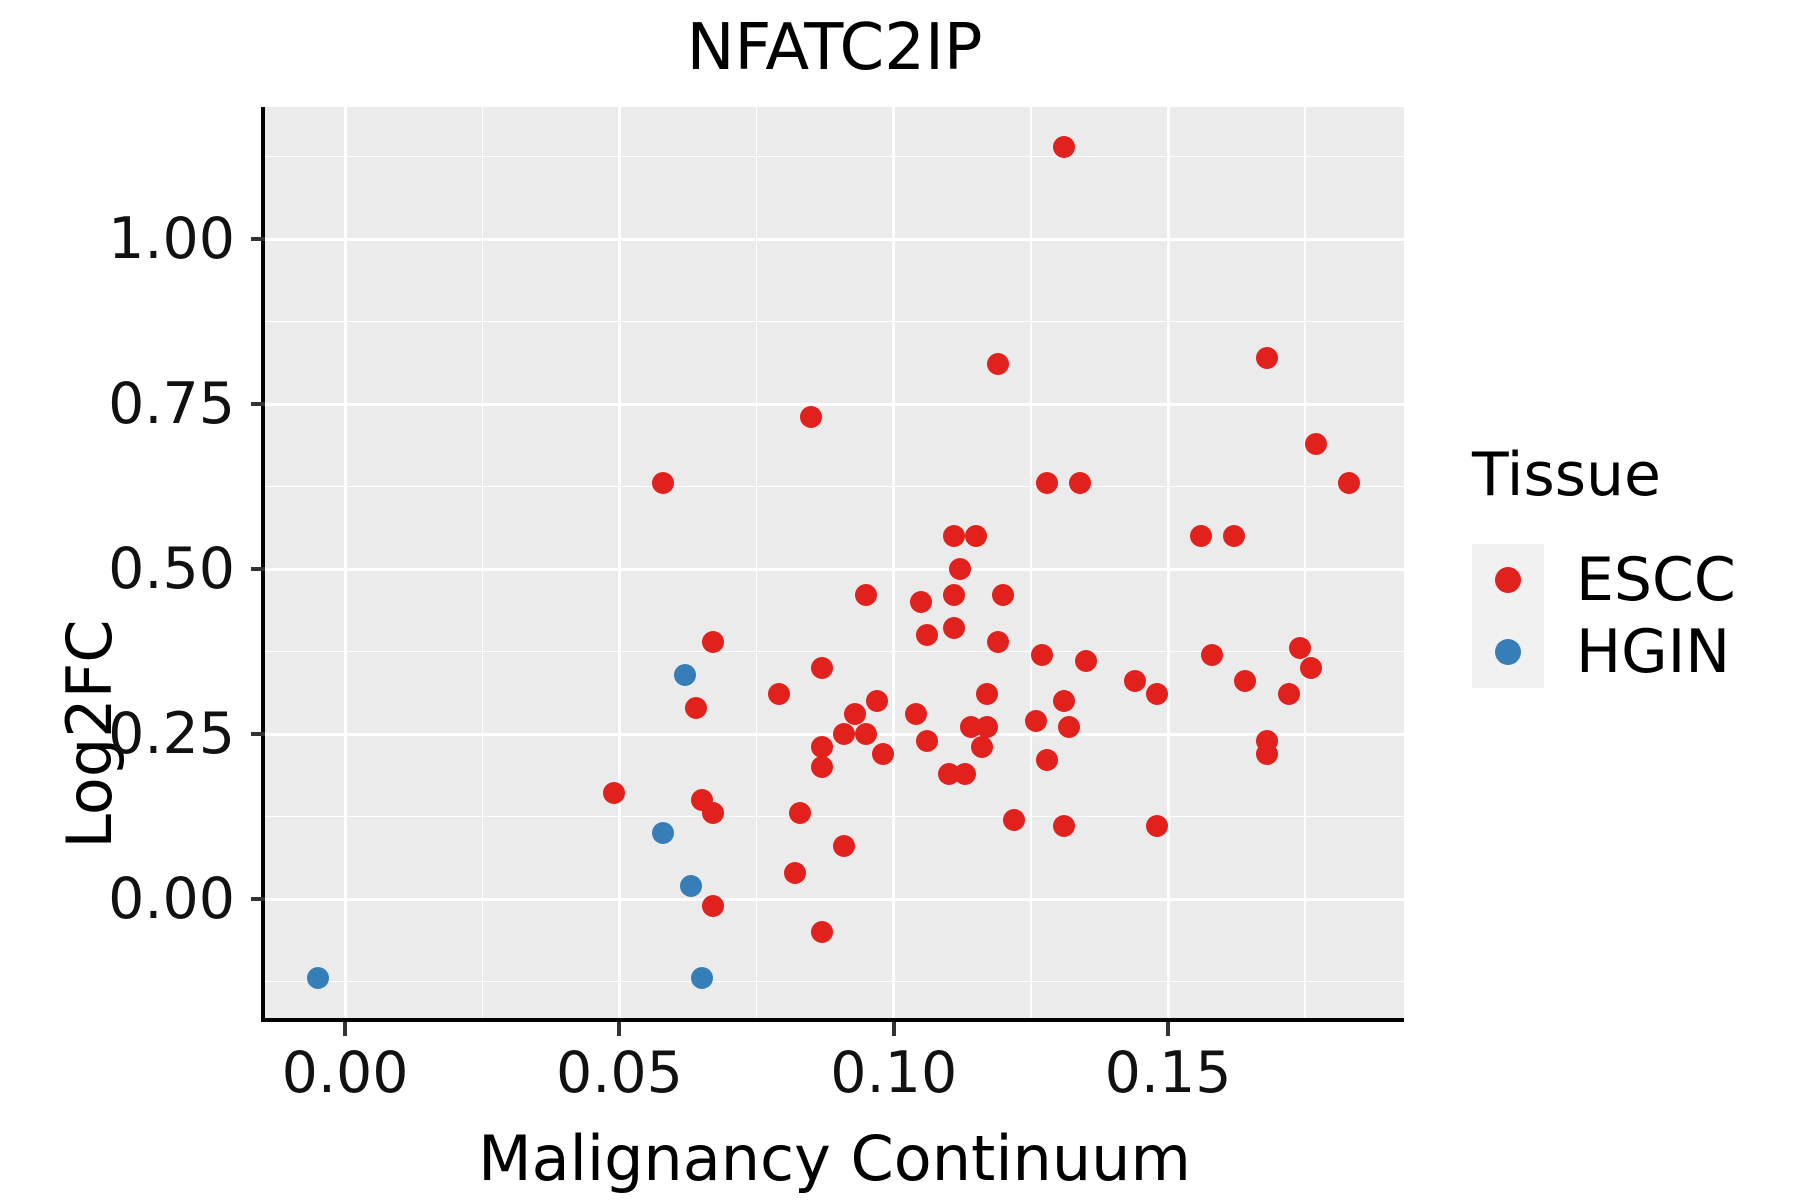 The width and height of the screenshot is (1800, 1200). Describe the element at coordinates (72, 733) in the screenshot. I see `y-axis-title: Log2FC` at that location.